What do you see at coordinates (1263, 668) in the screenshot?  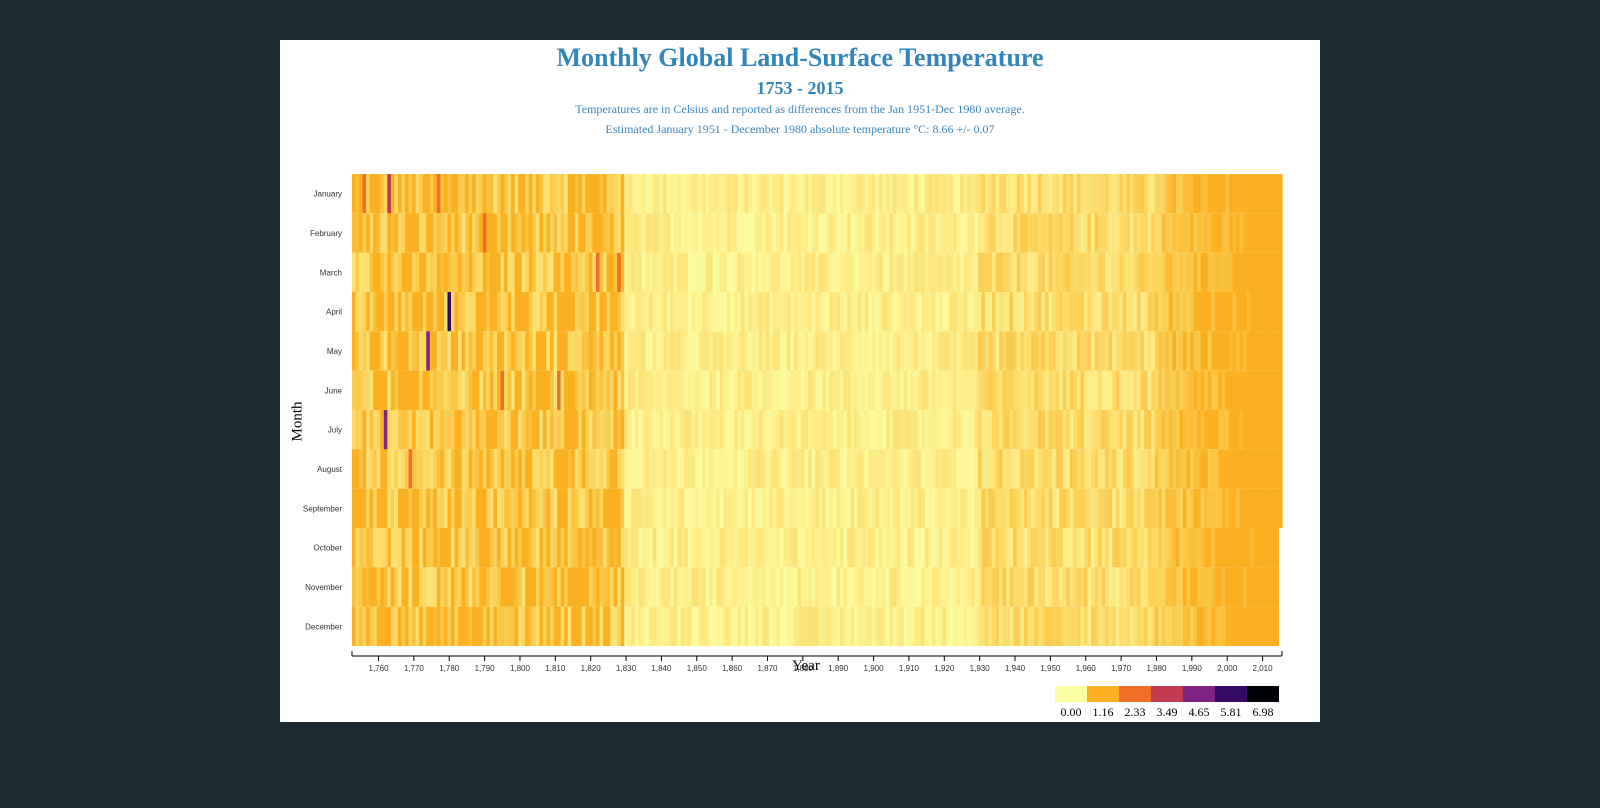 I see `x-tick-label: 2,010` at bounding box center [1263, 668].